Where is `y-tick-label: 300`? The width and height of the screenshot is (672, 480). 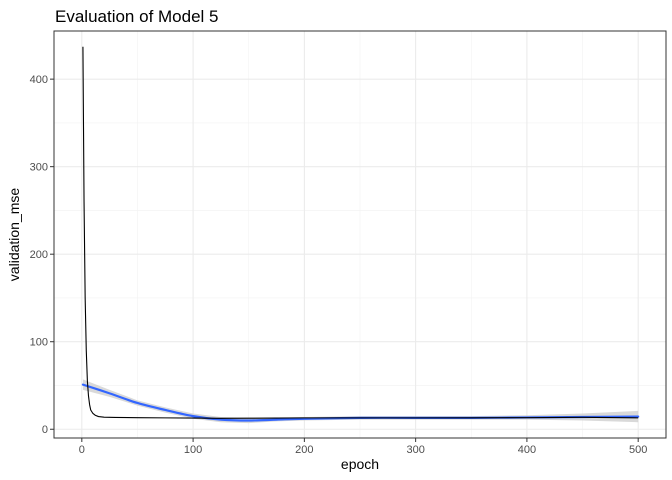
y-tick-label: 300 is located at coordinates (39, 168).